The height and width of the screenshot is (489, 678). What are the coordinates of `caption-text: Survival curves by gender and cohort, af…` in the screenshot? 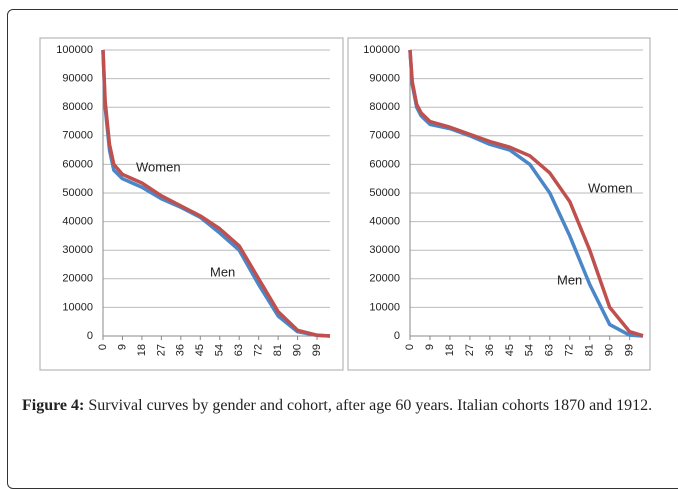 It's located at (370, 405).